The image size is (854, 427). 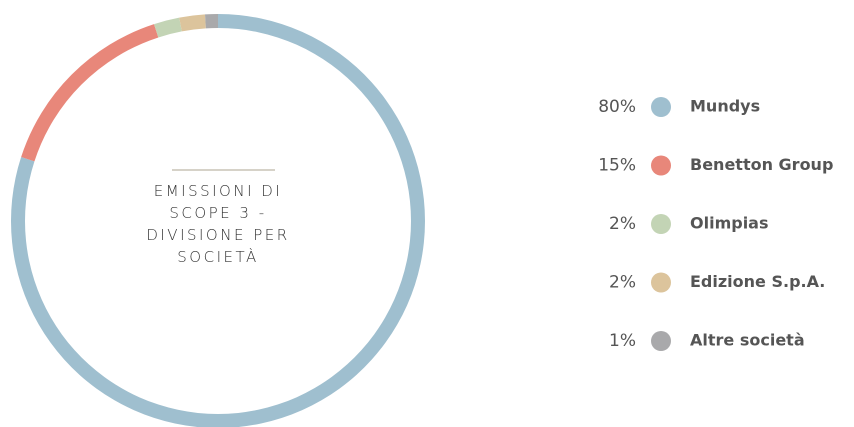 What do you see at coordinates (747, 340) in the screenshot?
I see `legend-label: Altre società` at bounding box center [747, 340].